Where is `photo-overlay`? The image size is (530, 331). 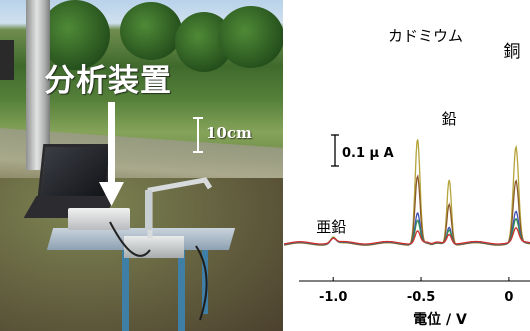 photo-overlay is located at coordinates (156, 211).